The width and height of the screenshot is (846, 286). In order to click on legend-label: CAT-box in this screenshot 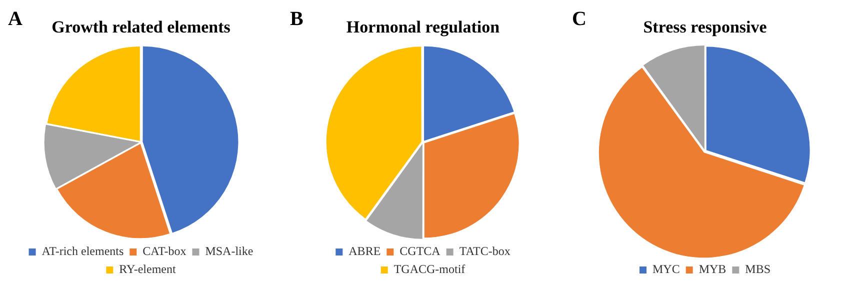, I will do `click(164, 251)`.